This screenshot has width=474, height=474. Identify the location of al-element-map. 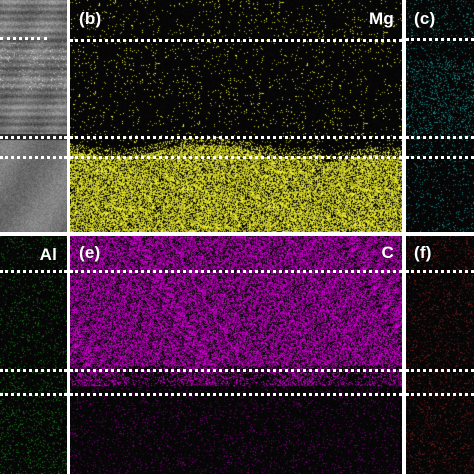
(33, 355).